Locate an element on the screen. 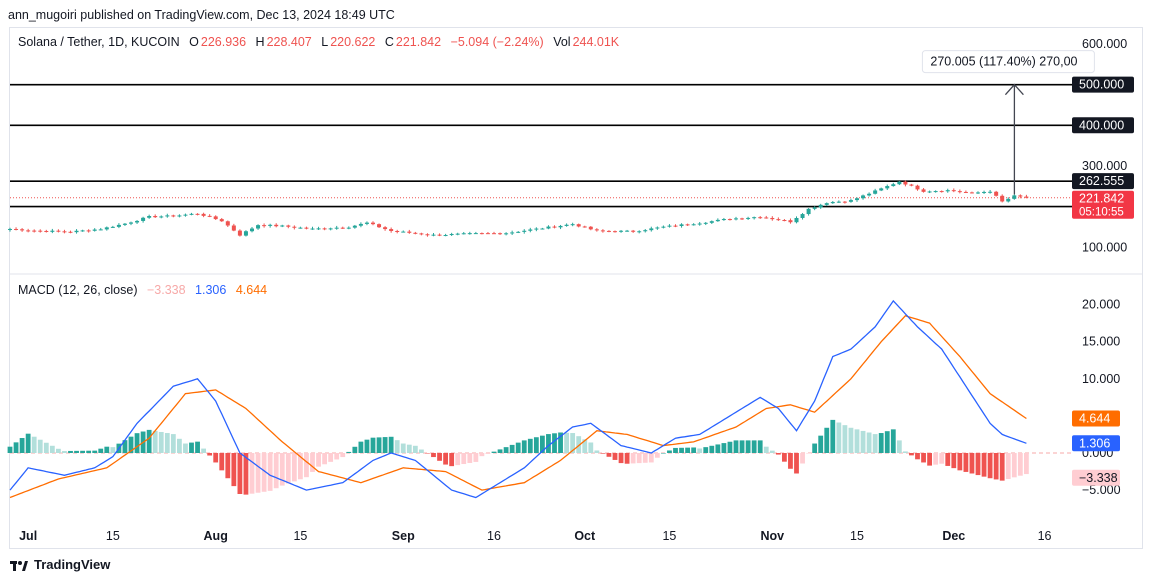 The width and height of the screenshot is (1154, 583). tradingview-brand: TradingView is located at coordinates (60, 564).